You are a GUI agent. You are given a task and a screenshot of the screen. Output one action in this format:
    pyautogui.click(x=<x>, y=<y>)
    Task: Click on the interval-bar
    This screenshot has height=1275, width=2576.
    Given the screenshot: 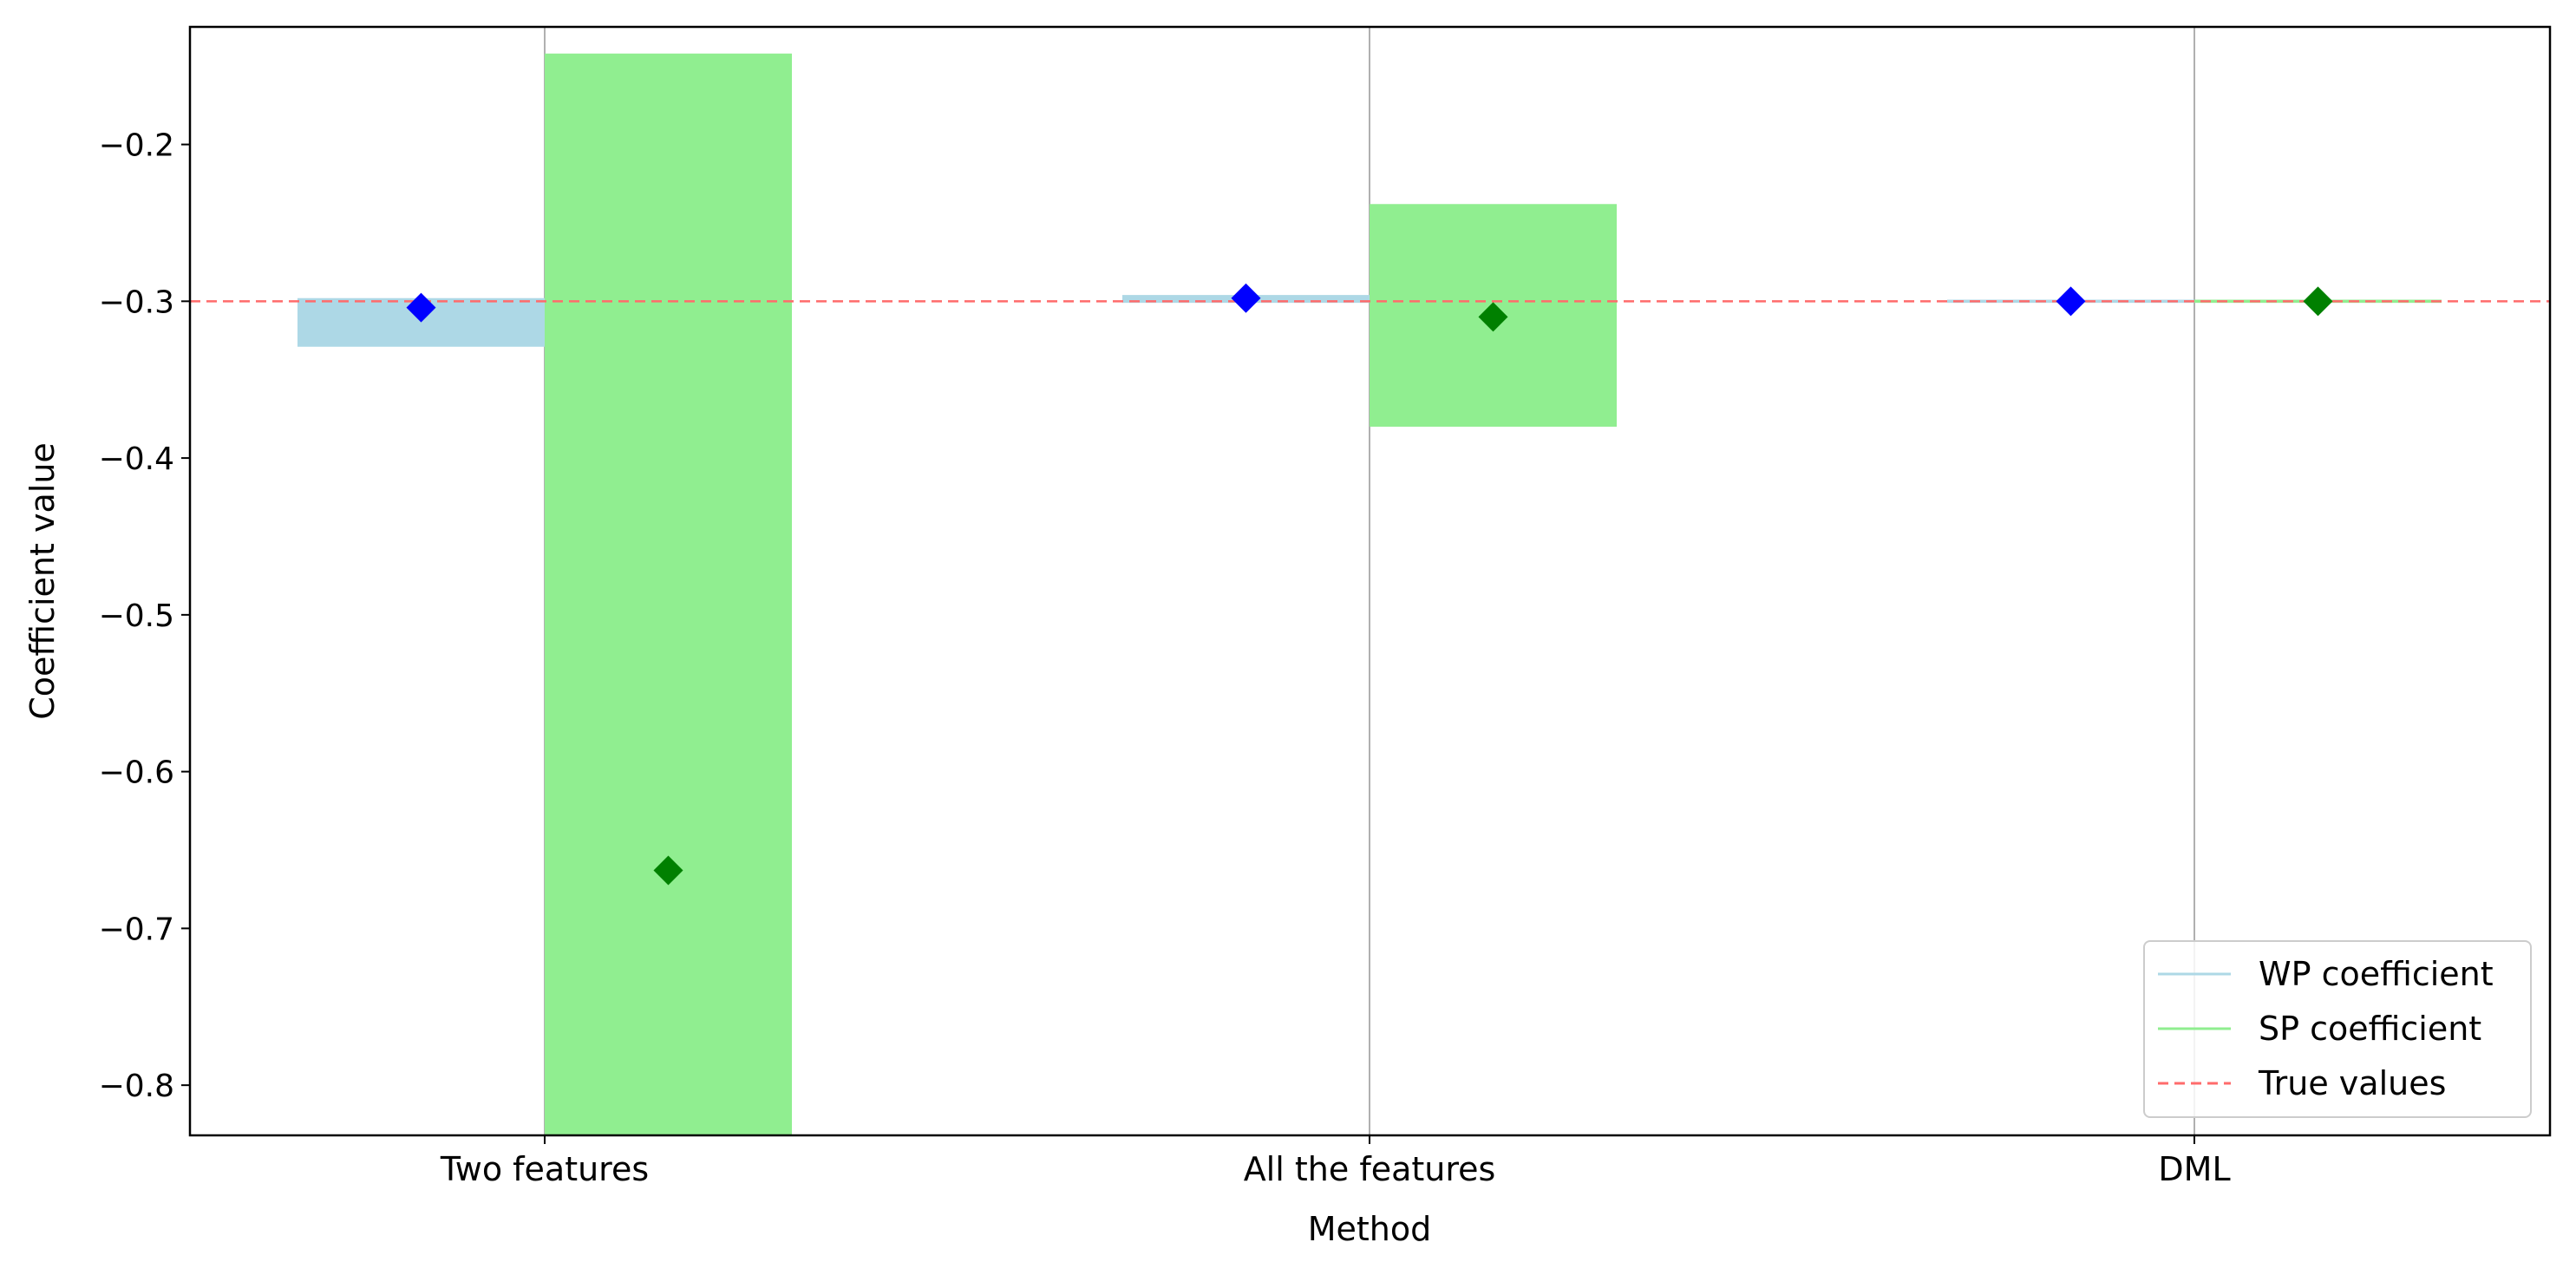 What is the action you would take?
    pyautogui.click(x=668, y=594)
    